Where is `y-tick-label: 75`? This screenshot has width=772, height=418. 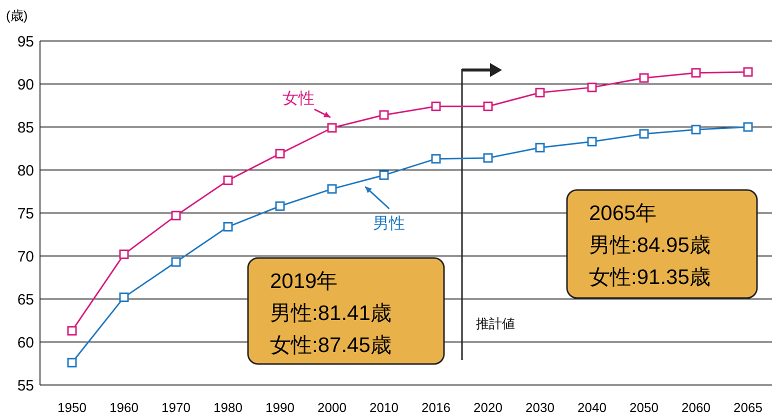 y-tick-label: 75 is located at coordinates (25, 213).